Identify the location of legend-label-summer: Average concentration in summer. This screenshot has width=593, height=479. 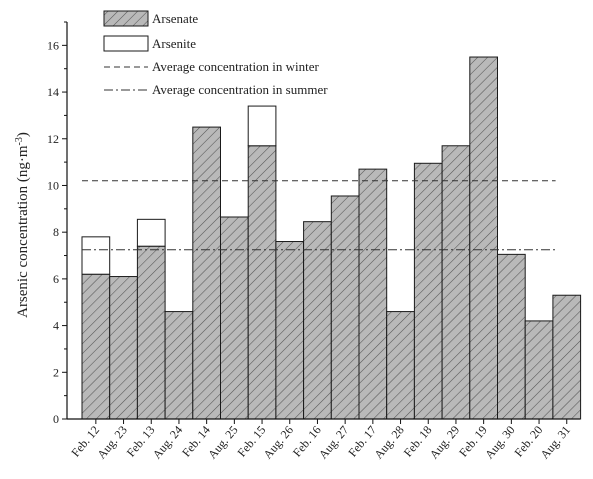
(240, 89).